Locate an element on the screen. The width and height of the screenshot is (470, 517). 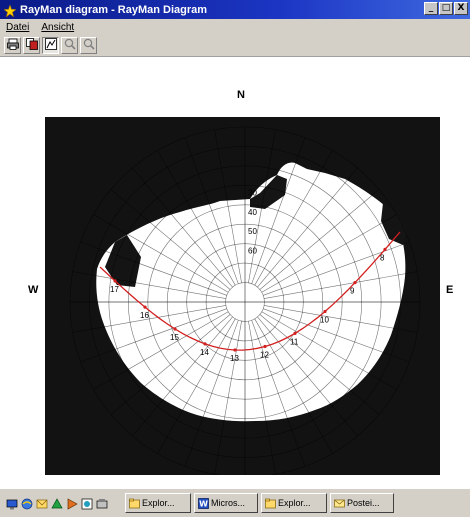
copy-icon is located at coordinates (31, 46).